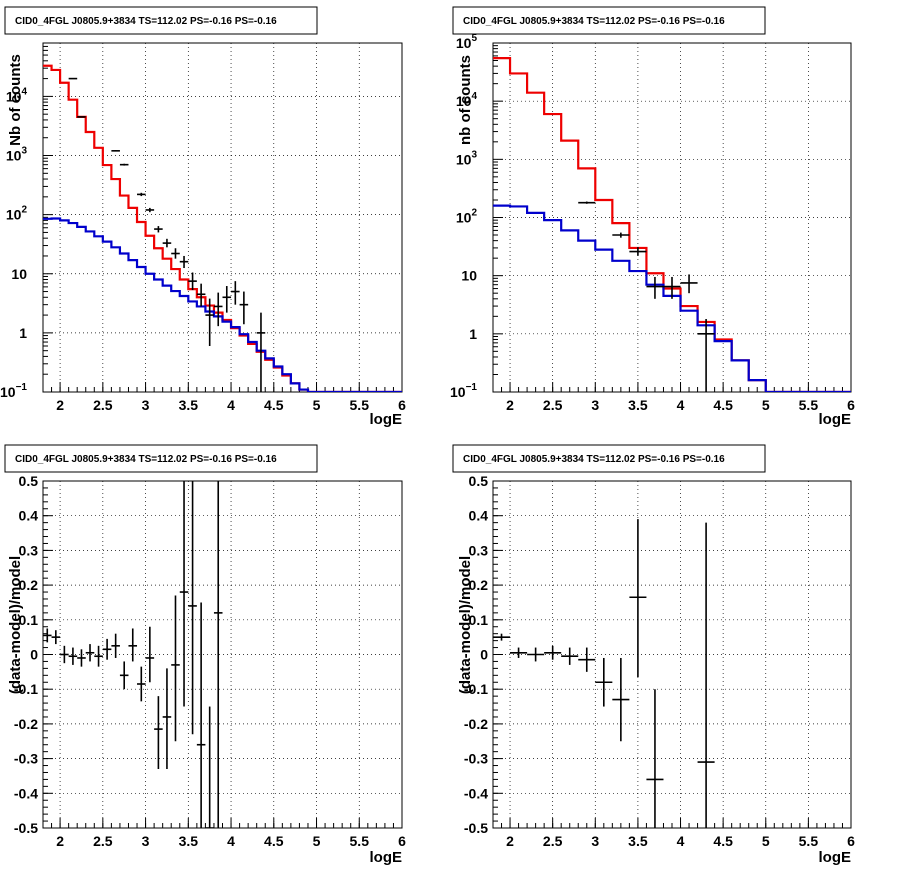 The height and width of the screenshot is (875, 898). I want to click on y-tick-label: 10², so click(17, 214).